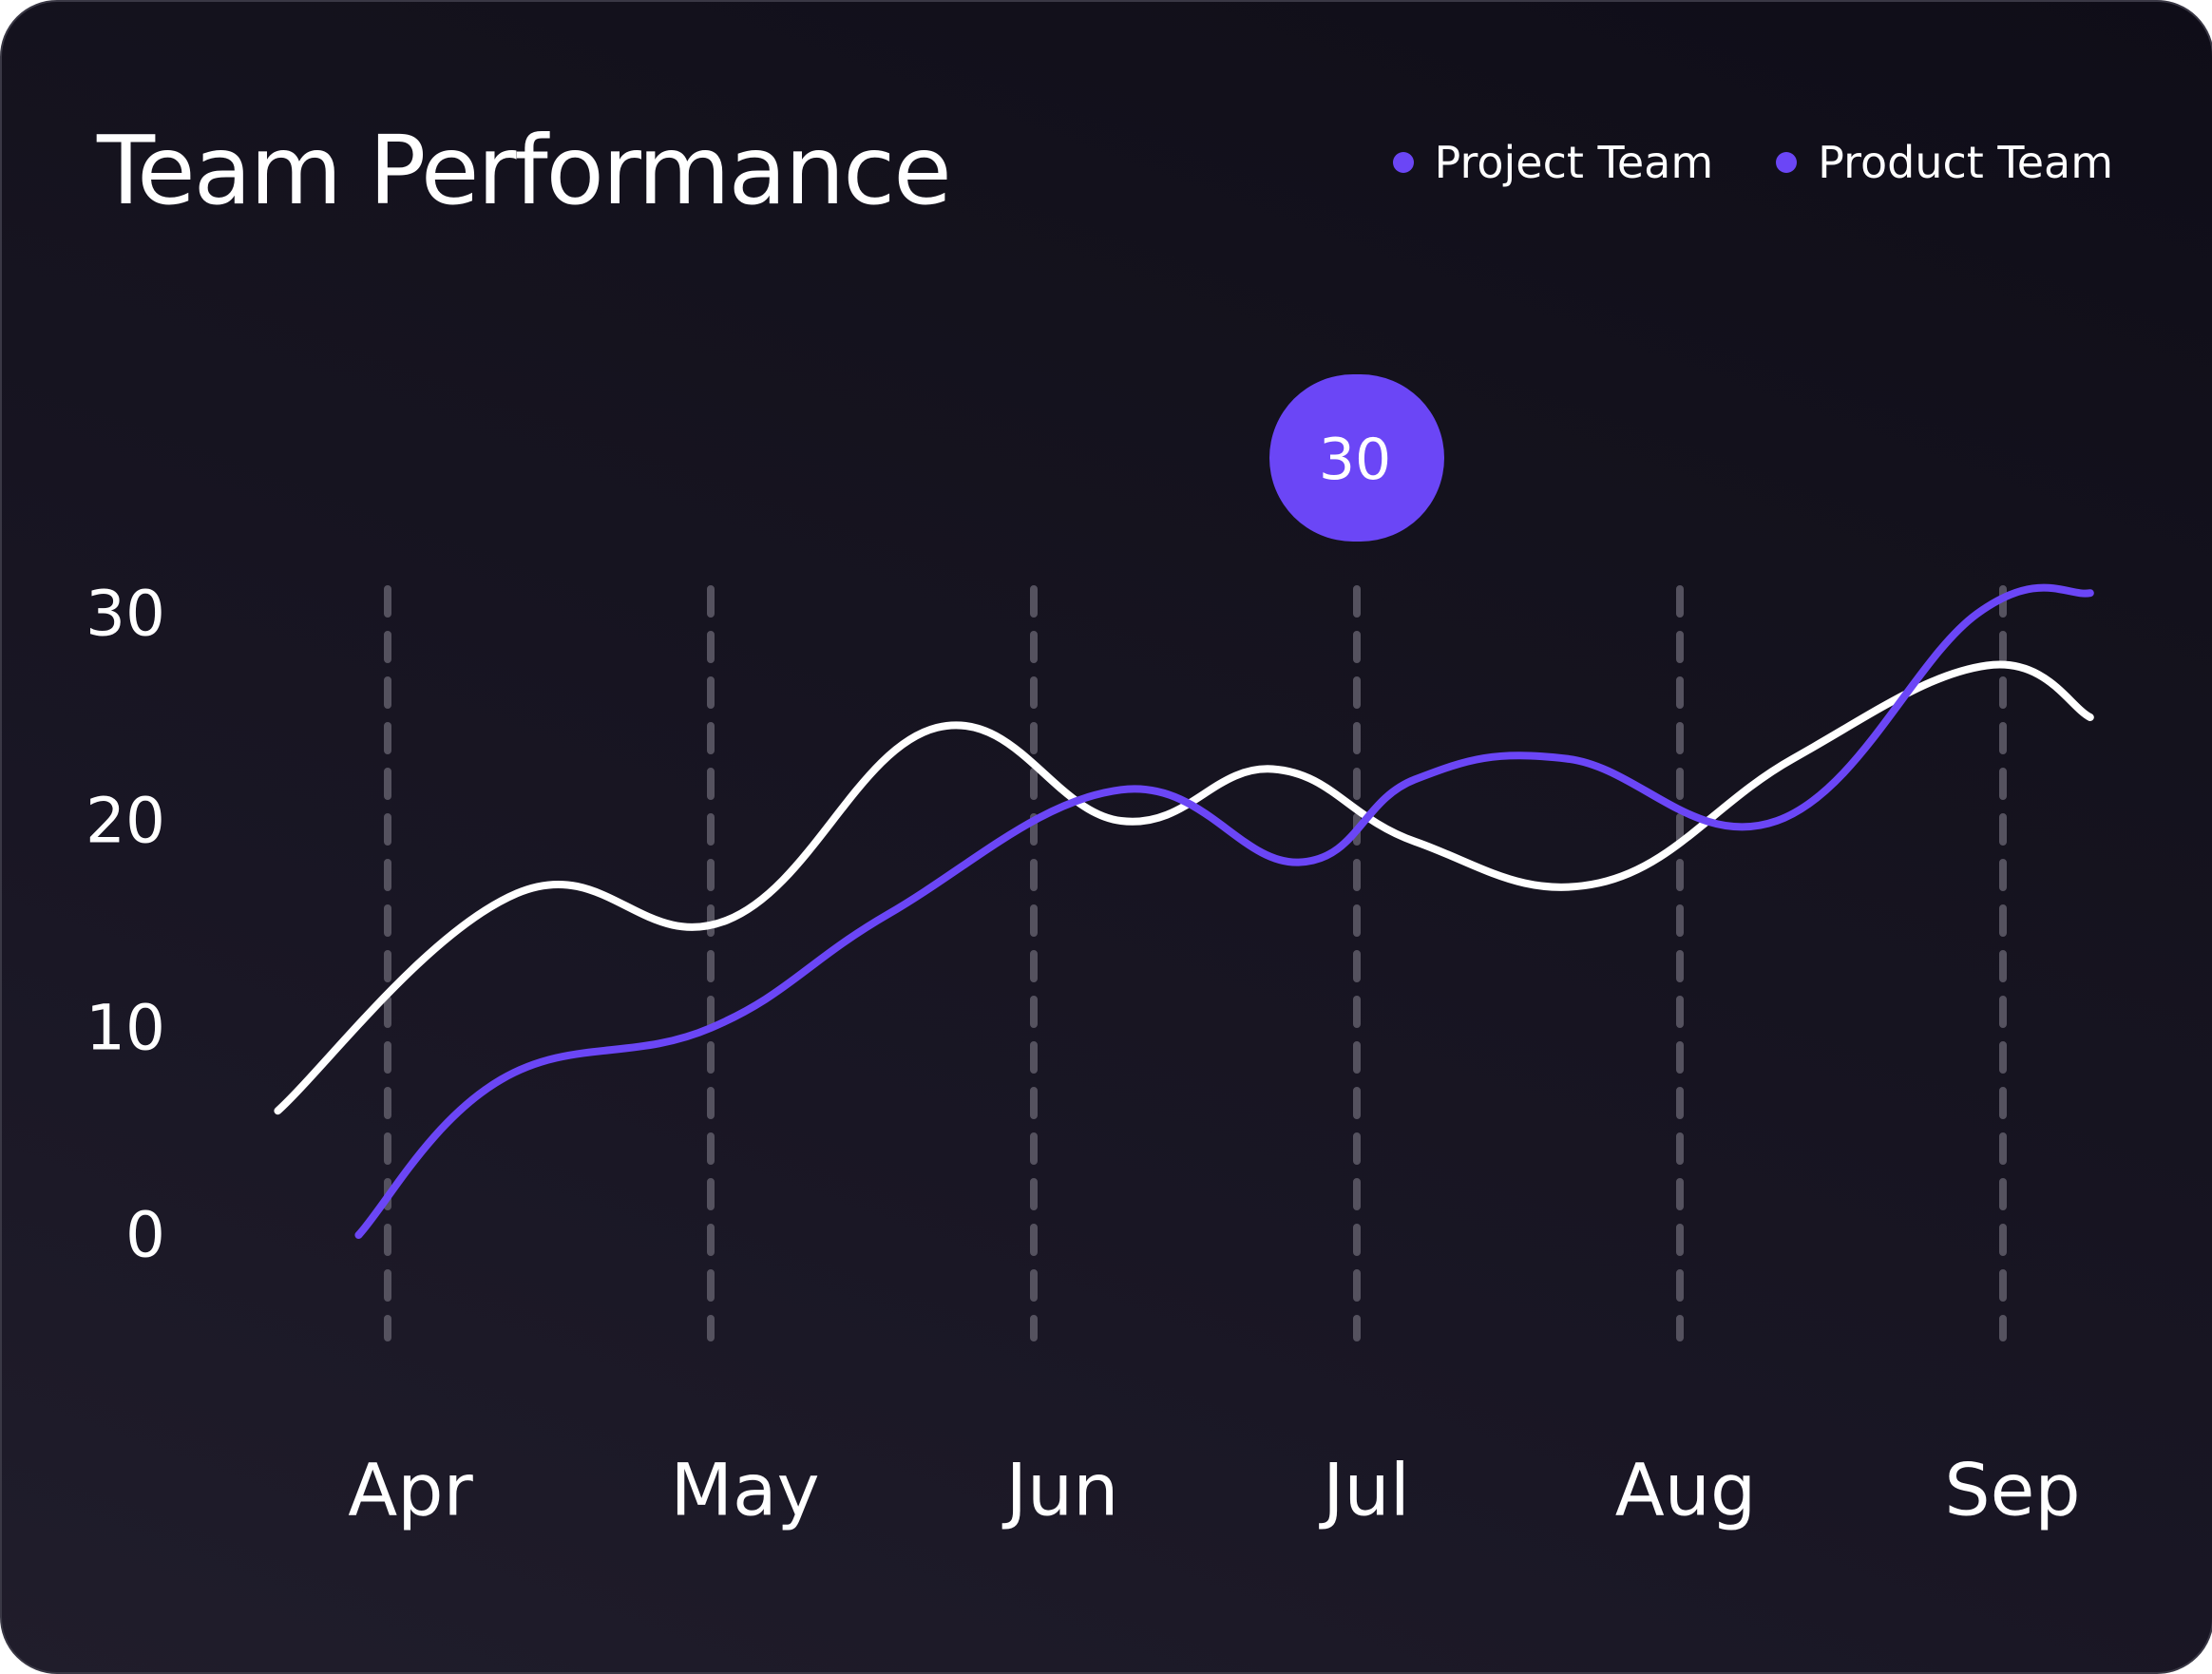 This screenshot has height=1674, width=2212. I want to click on callout-bubble, so click(1357, 458).